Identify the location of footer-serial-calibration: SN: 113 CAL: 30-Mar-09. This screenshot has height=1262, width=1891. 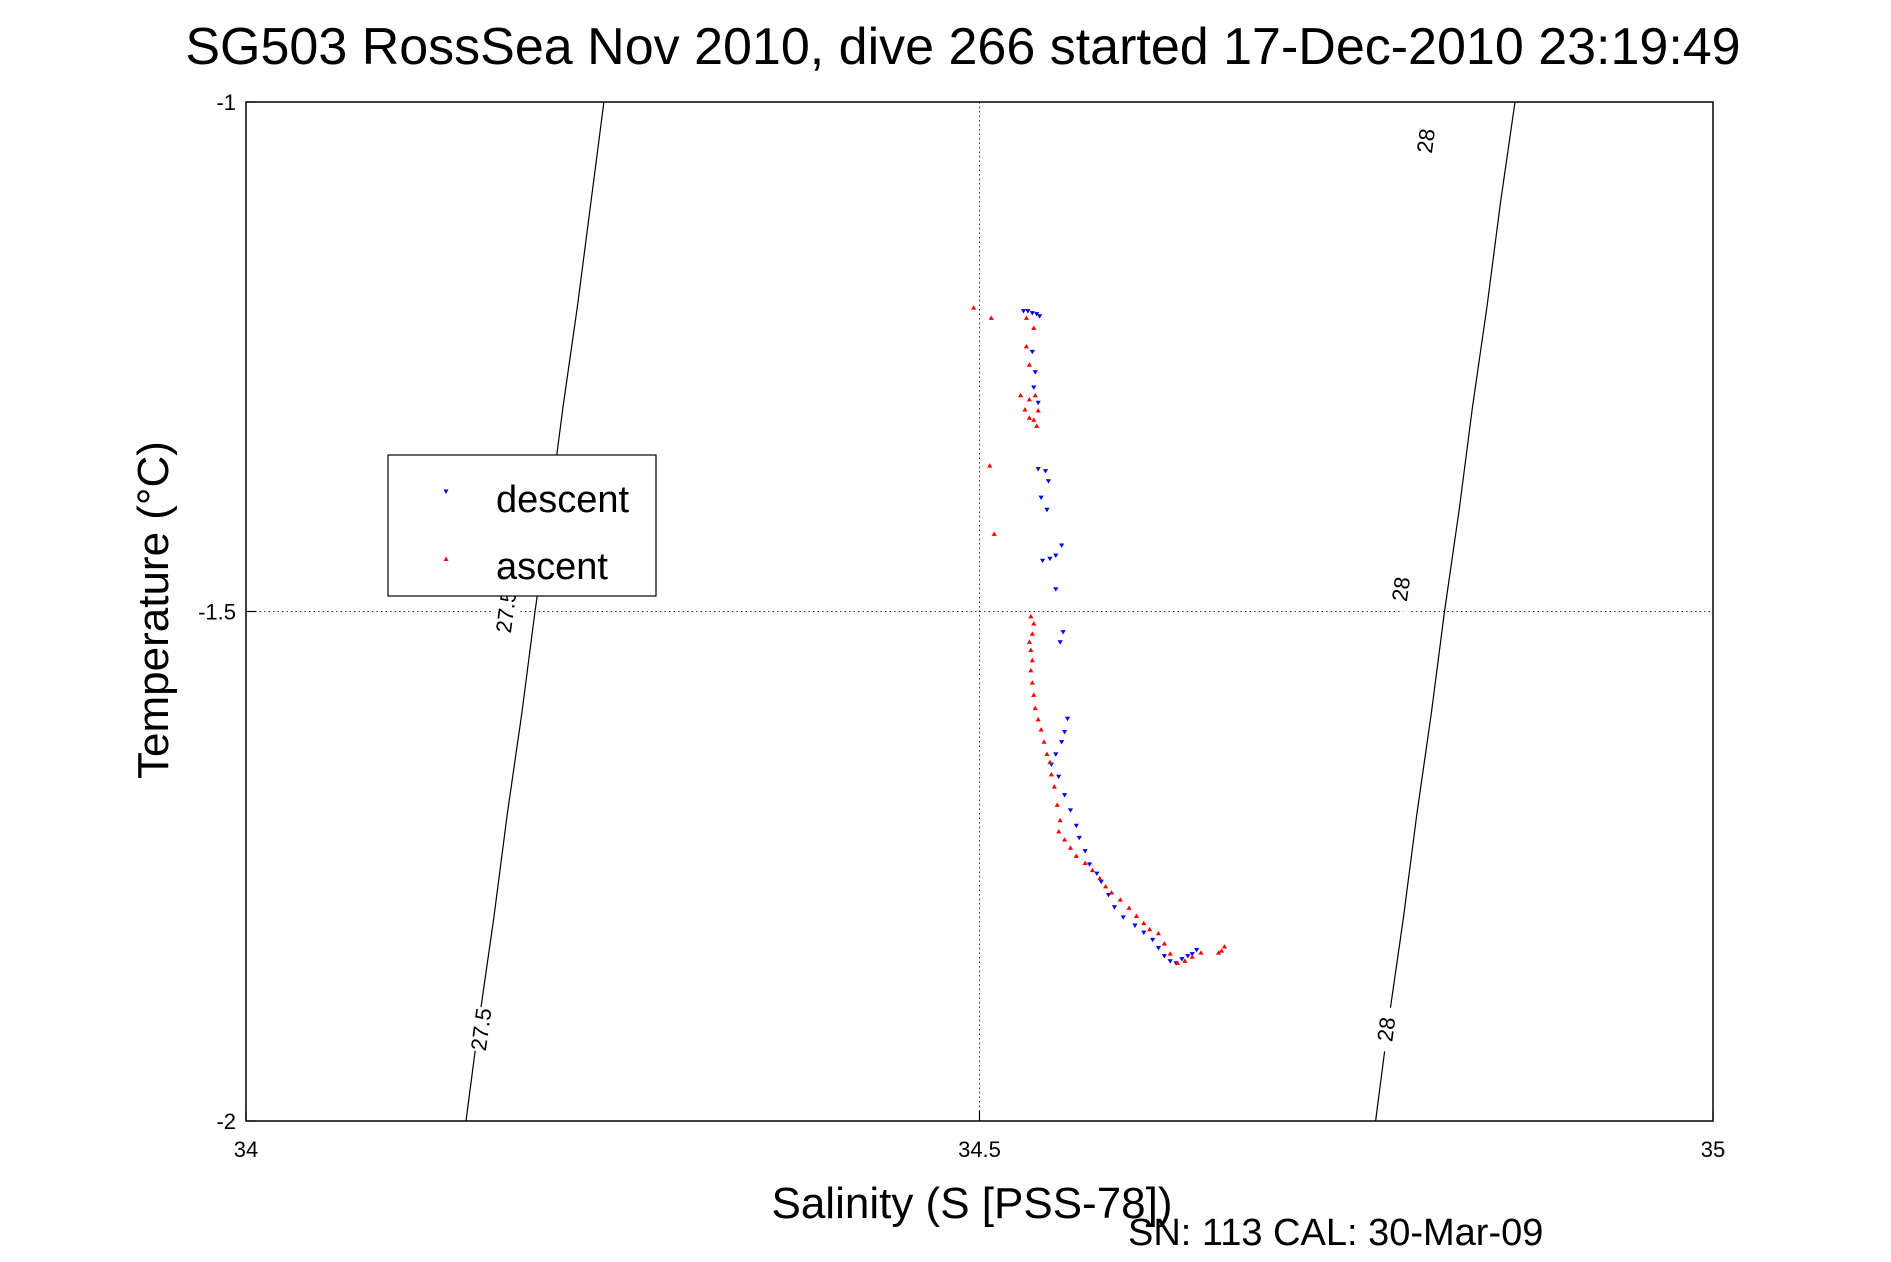
(1335, 1233).